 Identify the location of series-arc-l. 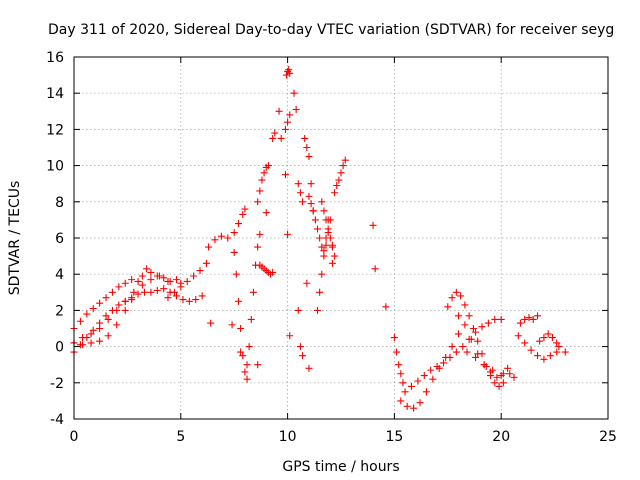
(287, 122).